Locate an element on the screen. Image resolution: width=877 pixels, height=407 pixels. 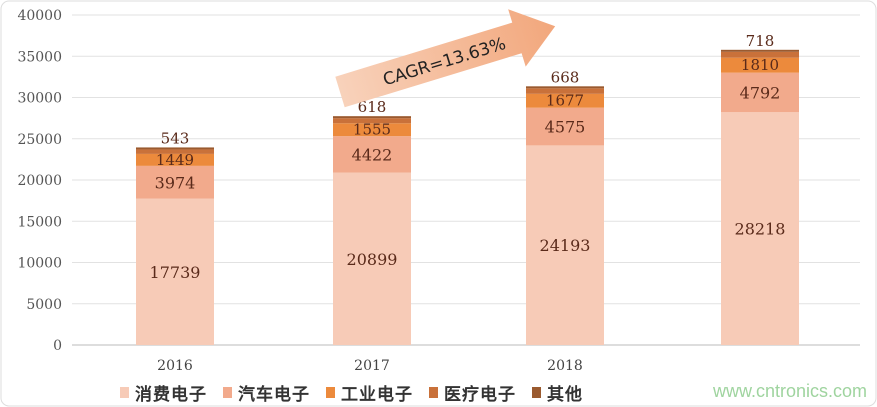
data-label: 1677 is located at coordinates (565, 101).